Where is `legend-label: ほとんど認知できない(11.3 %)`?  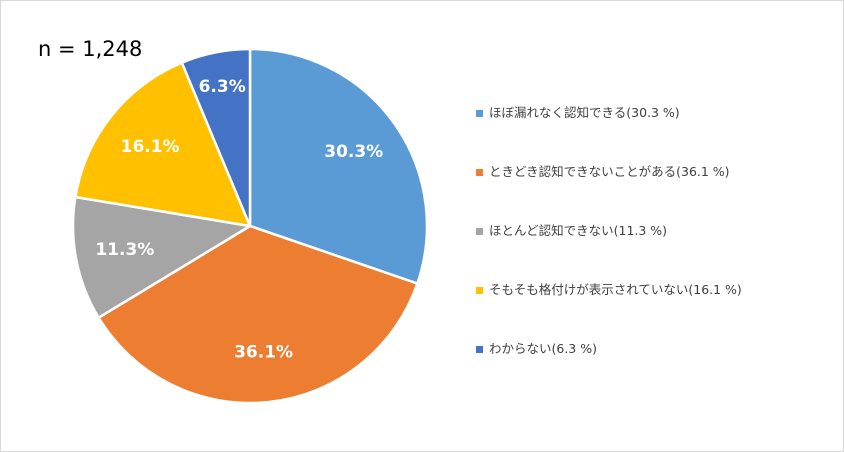 legend-label: ほとんど認知できない(11.3 %) is located at coordinates (578, 230).